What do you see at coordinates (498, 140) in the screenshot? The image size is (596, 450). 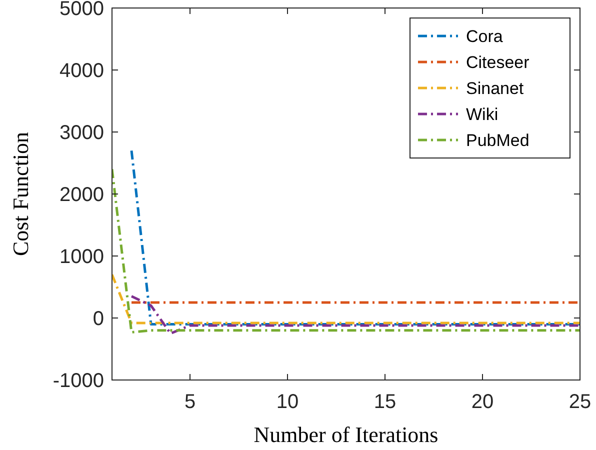 I see `legend-label: PubMed` at bounding box center [498, 140].